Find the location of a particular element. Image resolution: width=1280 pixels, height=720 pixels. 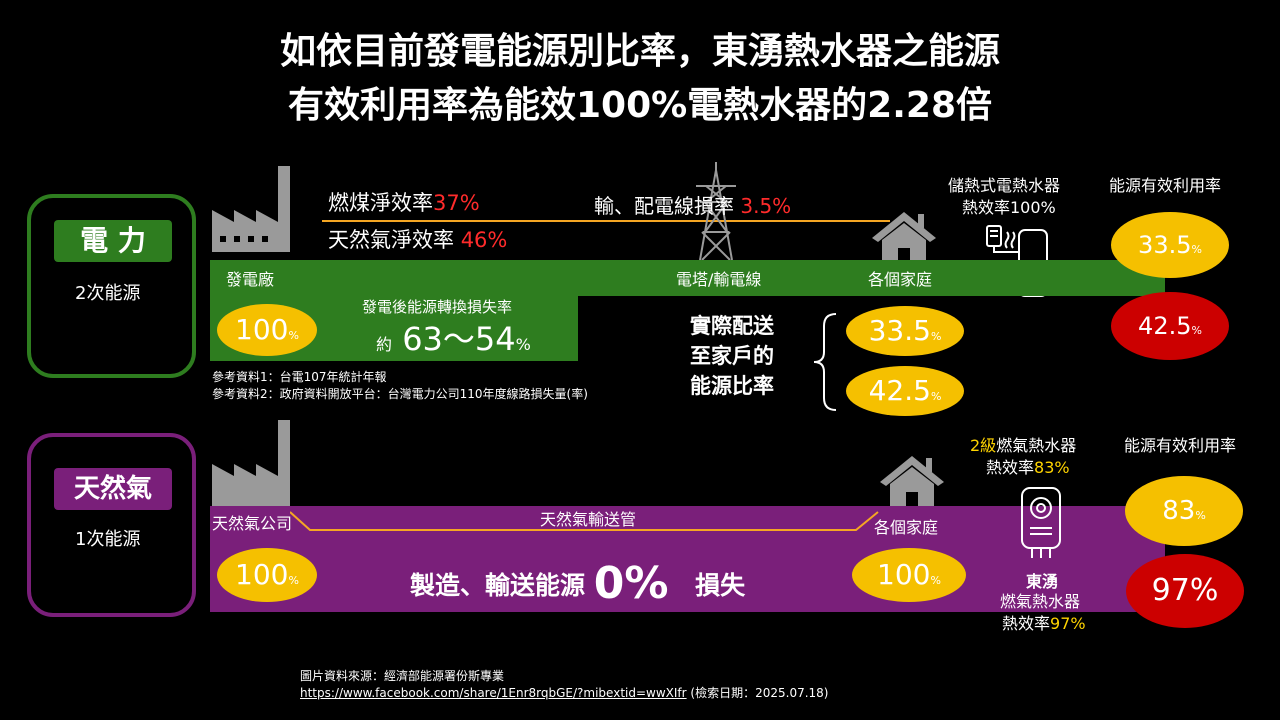

delivered-unit-b: % is located at coordinates (936, 396).